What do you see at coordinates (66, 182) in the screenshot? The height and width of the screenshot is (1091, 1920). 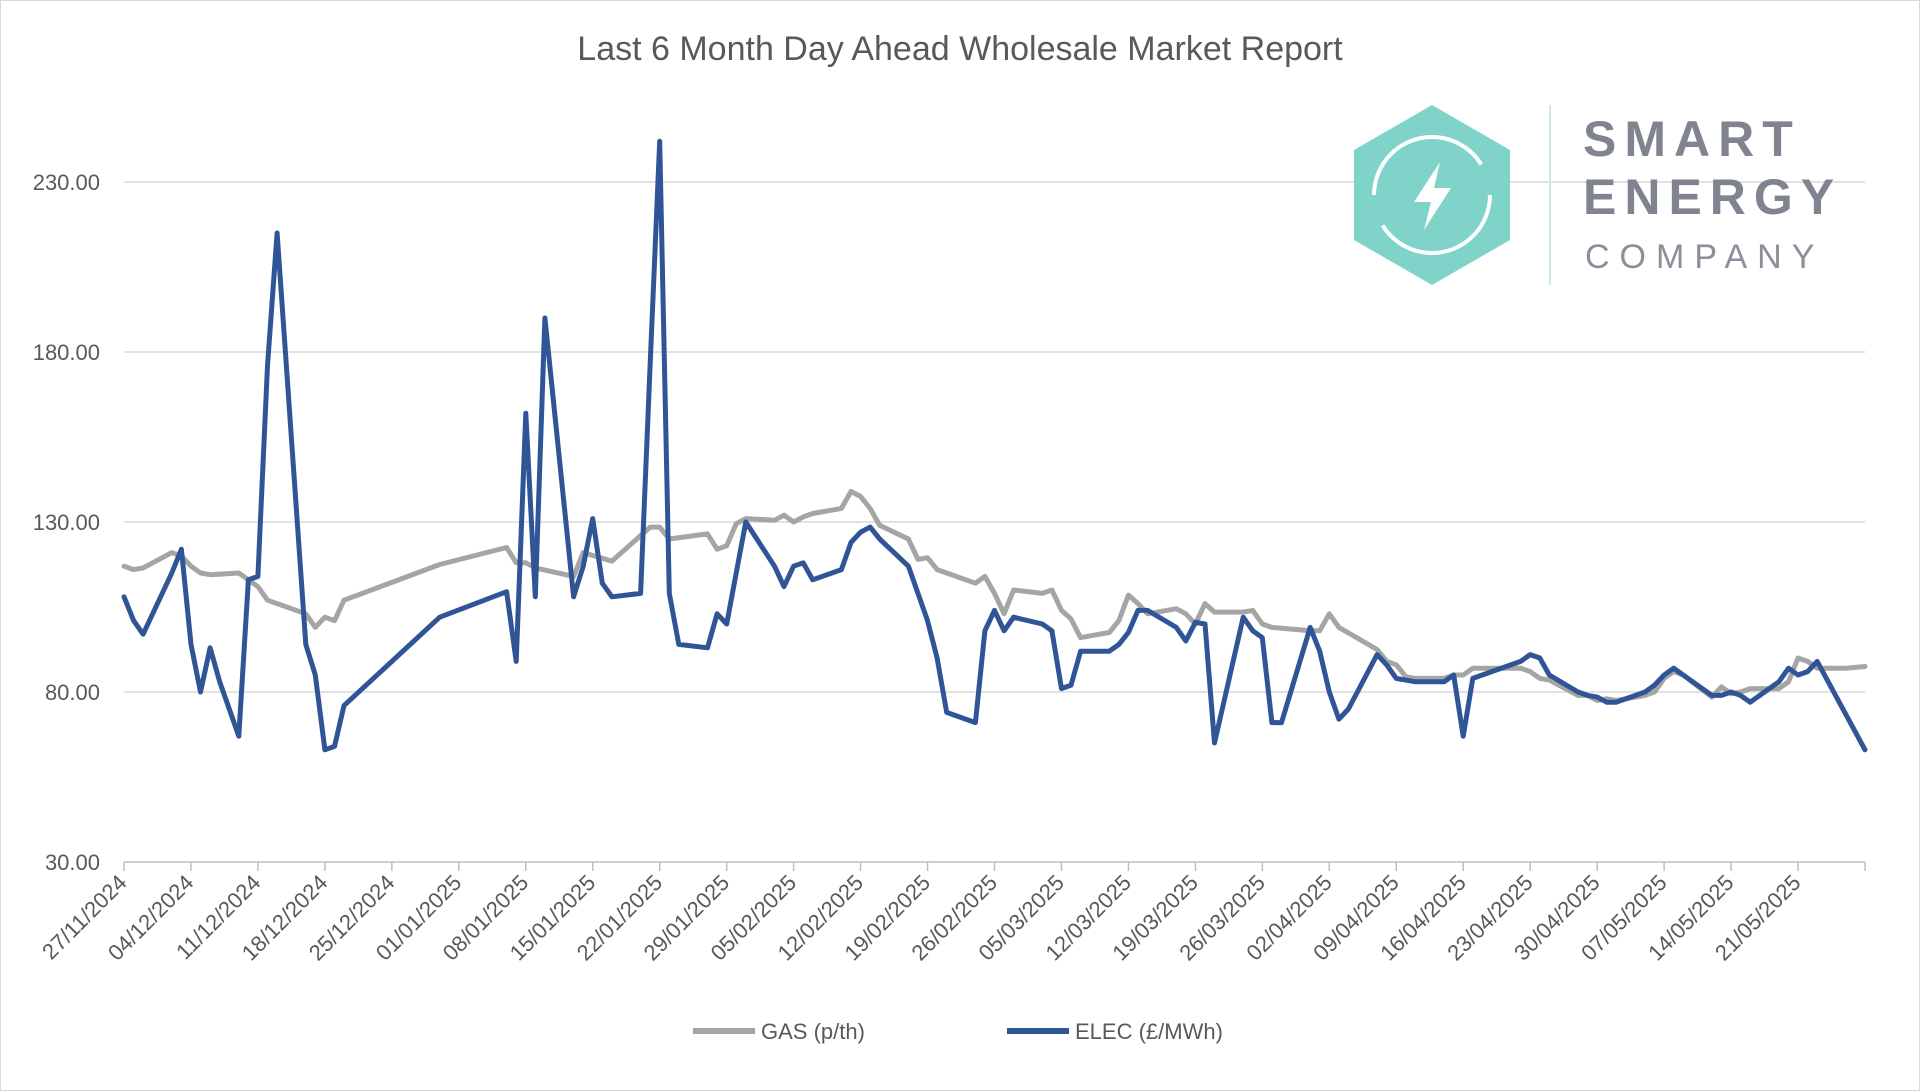 I see `y-tick-label: 230.00` at bounding box center [66, 182].